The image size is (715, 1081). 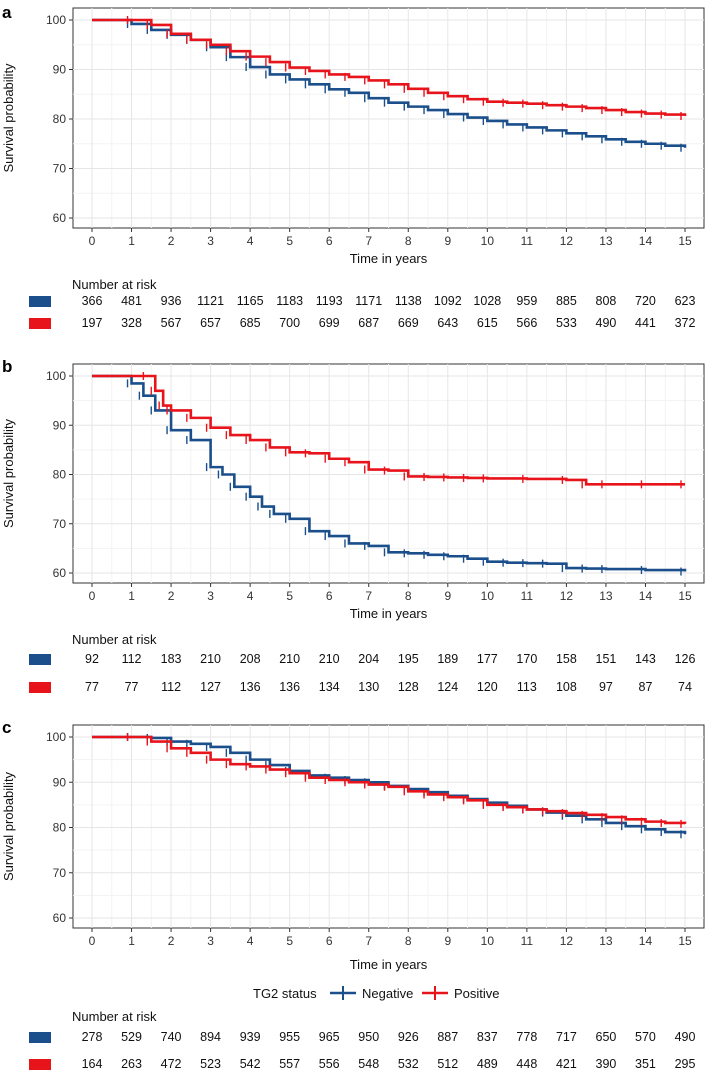 What do you see at coordinates (447, 323) in the screenshot?
I see `risk-value: 643` at bounding box center [447, 323].